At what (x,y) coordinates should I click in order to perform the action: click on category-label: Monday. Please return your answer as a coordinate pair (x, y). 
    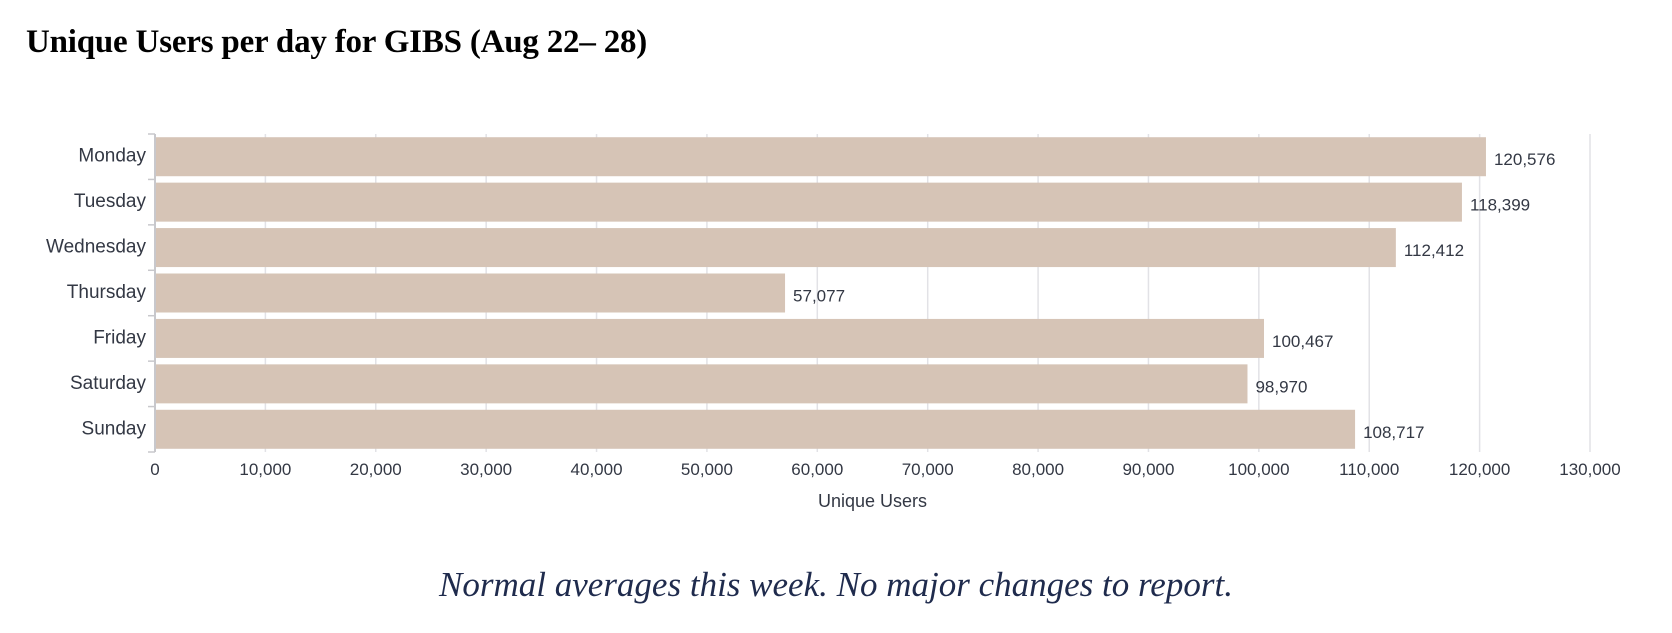
    Looking at the image, I should click on (112, 156).